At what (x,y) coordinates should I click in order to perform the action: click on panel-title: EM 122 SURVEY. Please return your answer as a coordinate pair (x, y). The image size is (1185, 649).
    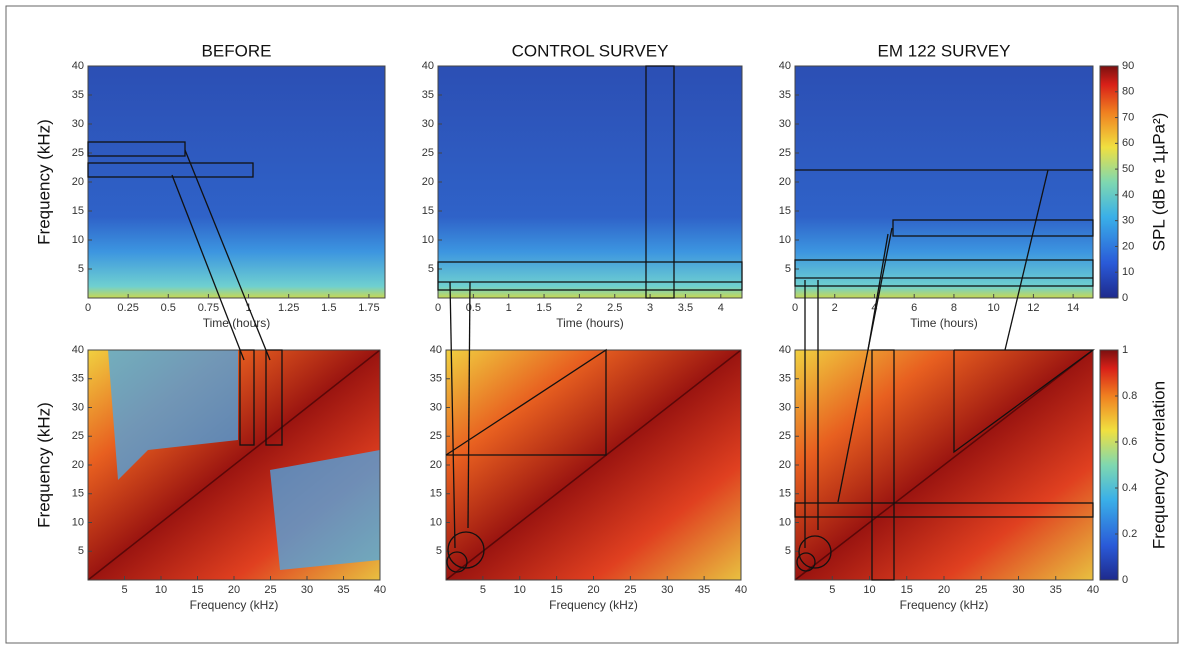
    Looking at the image, I should click on (944, 50).